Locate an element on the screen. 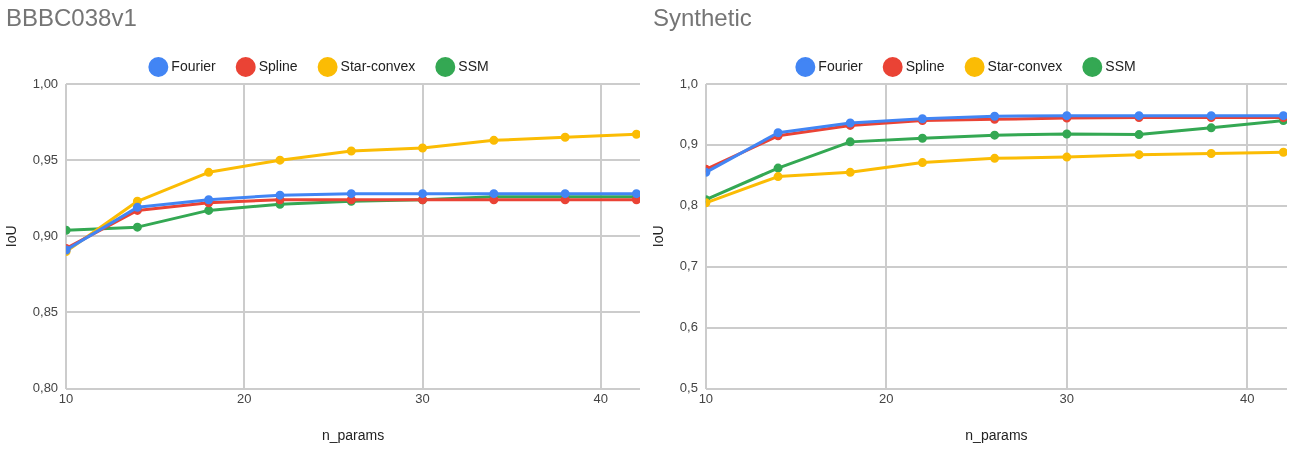 The width and height of the screenshot is (1295, 449). y-tick-label: 0,7 is located at coordinates (688, 266).